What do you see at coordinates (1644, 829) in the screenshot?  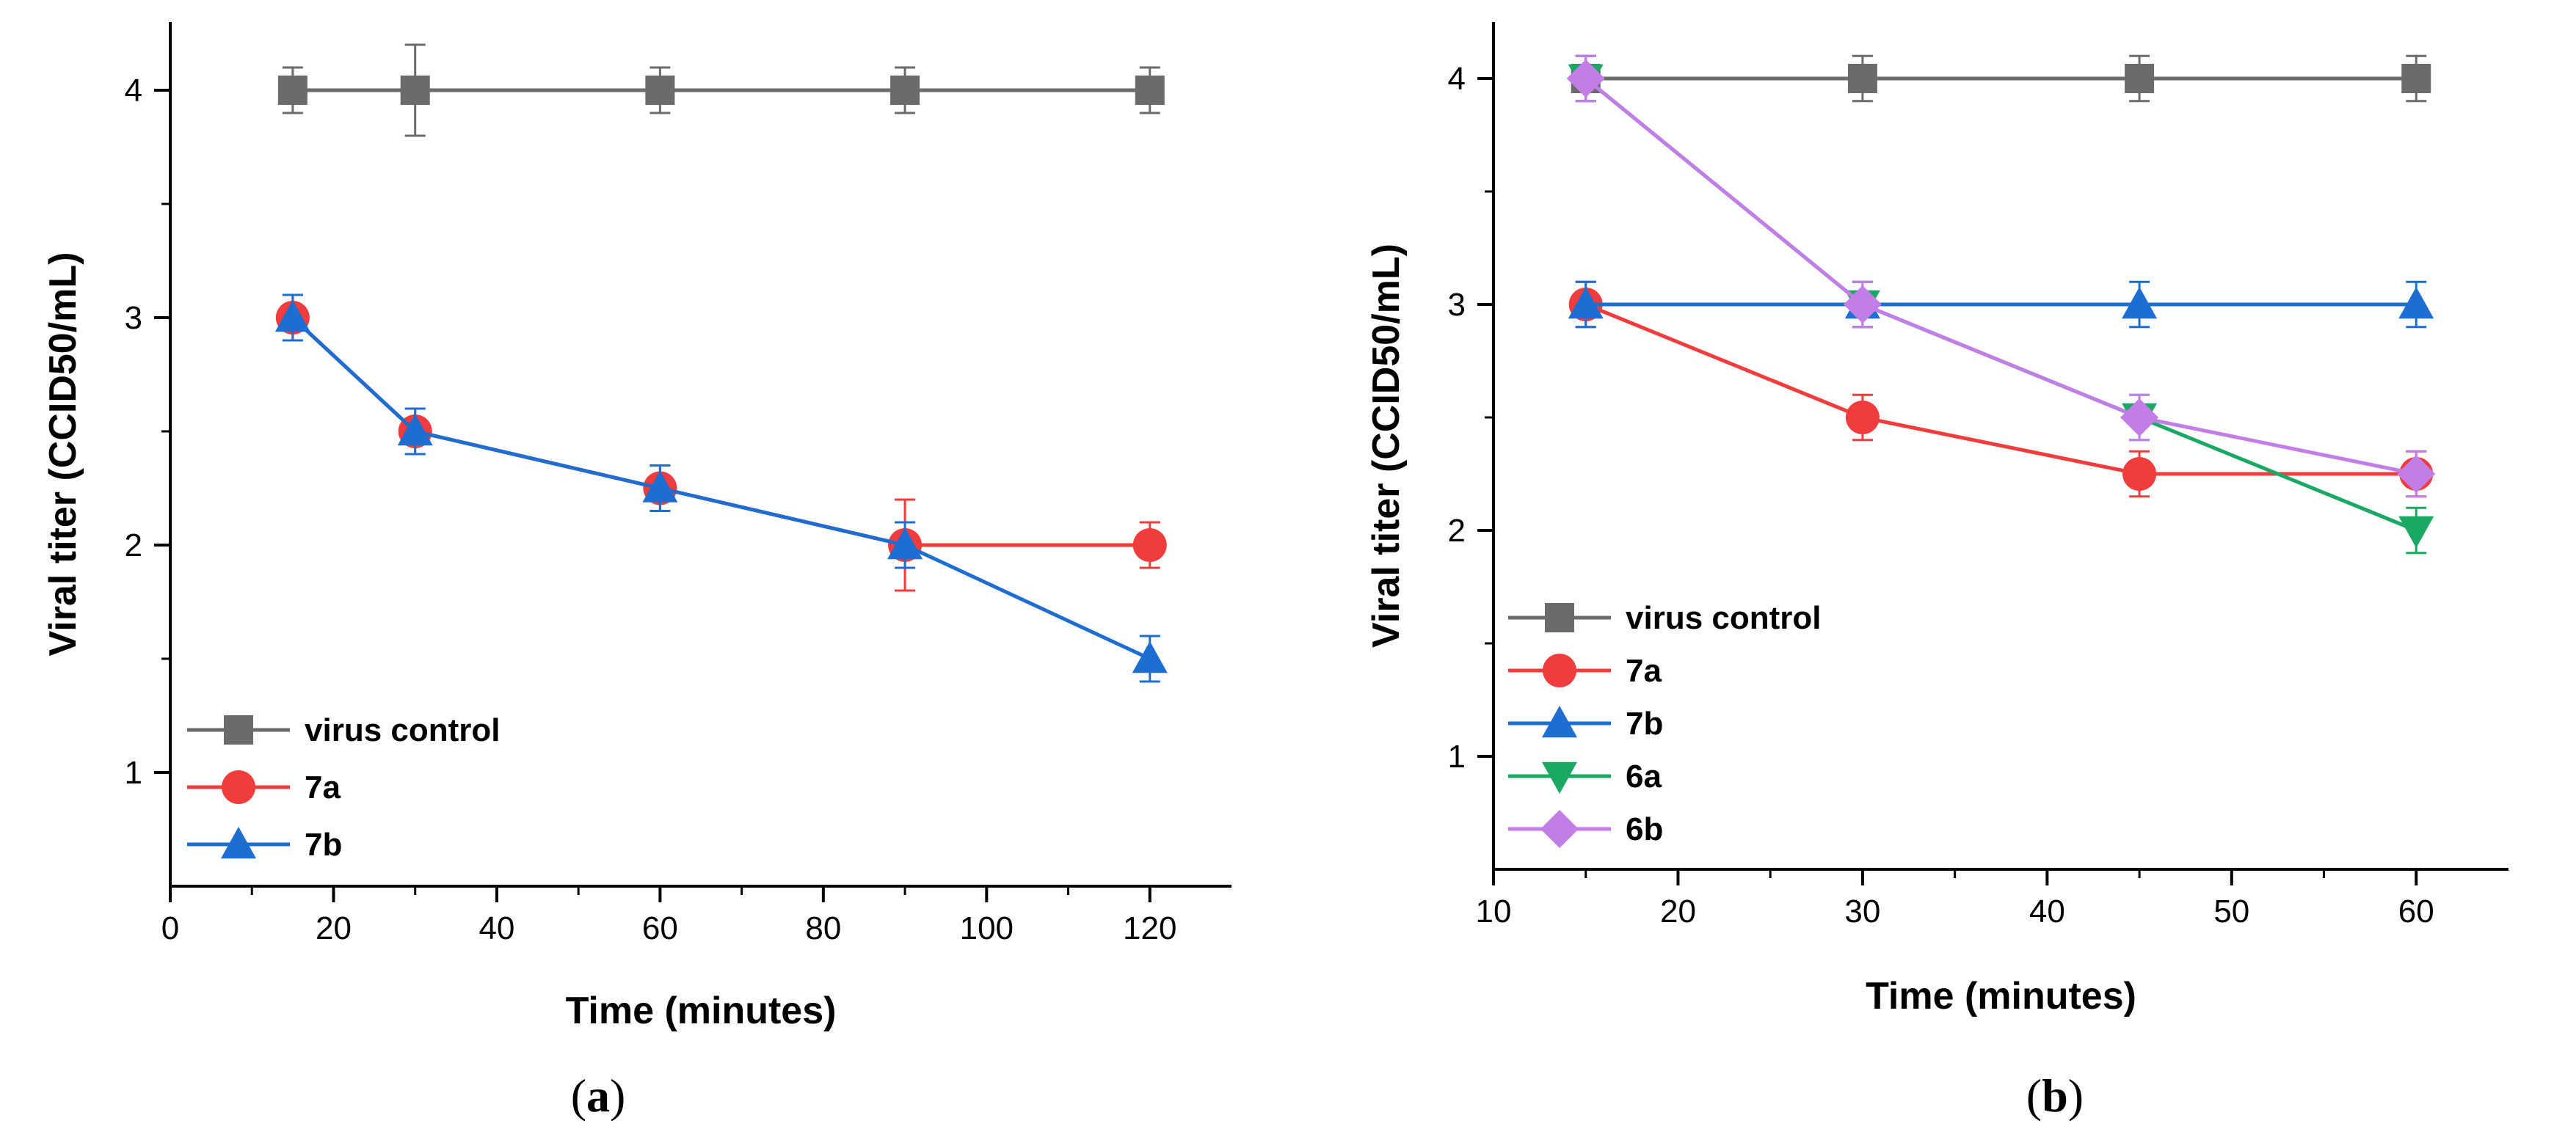 I see `legend-label: 6b` at bounding box center [1644, 829].